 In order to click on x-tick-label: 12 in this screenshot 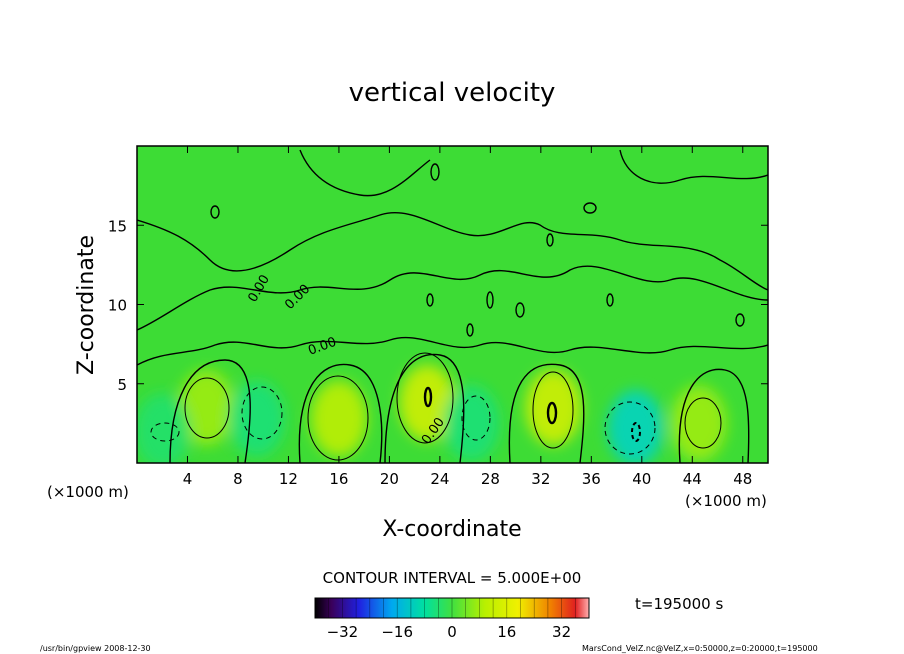, I will do `click(288, 479)`.